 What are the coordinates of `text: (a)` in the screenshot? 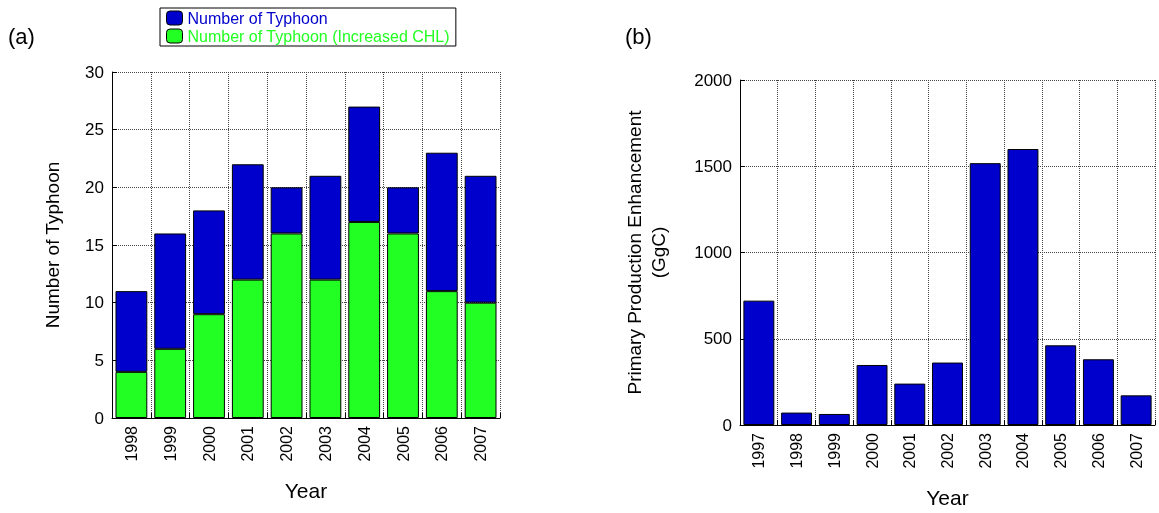 It's located at (21, 36).